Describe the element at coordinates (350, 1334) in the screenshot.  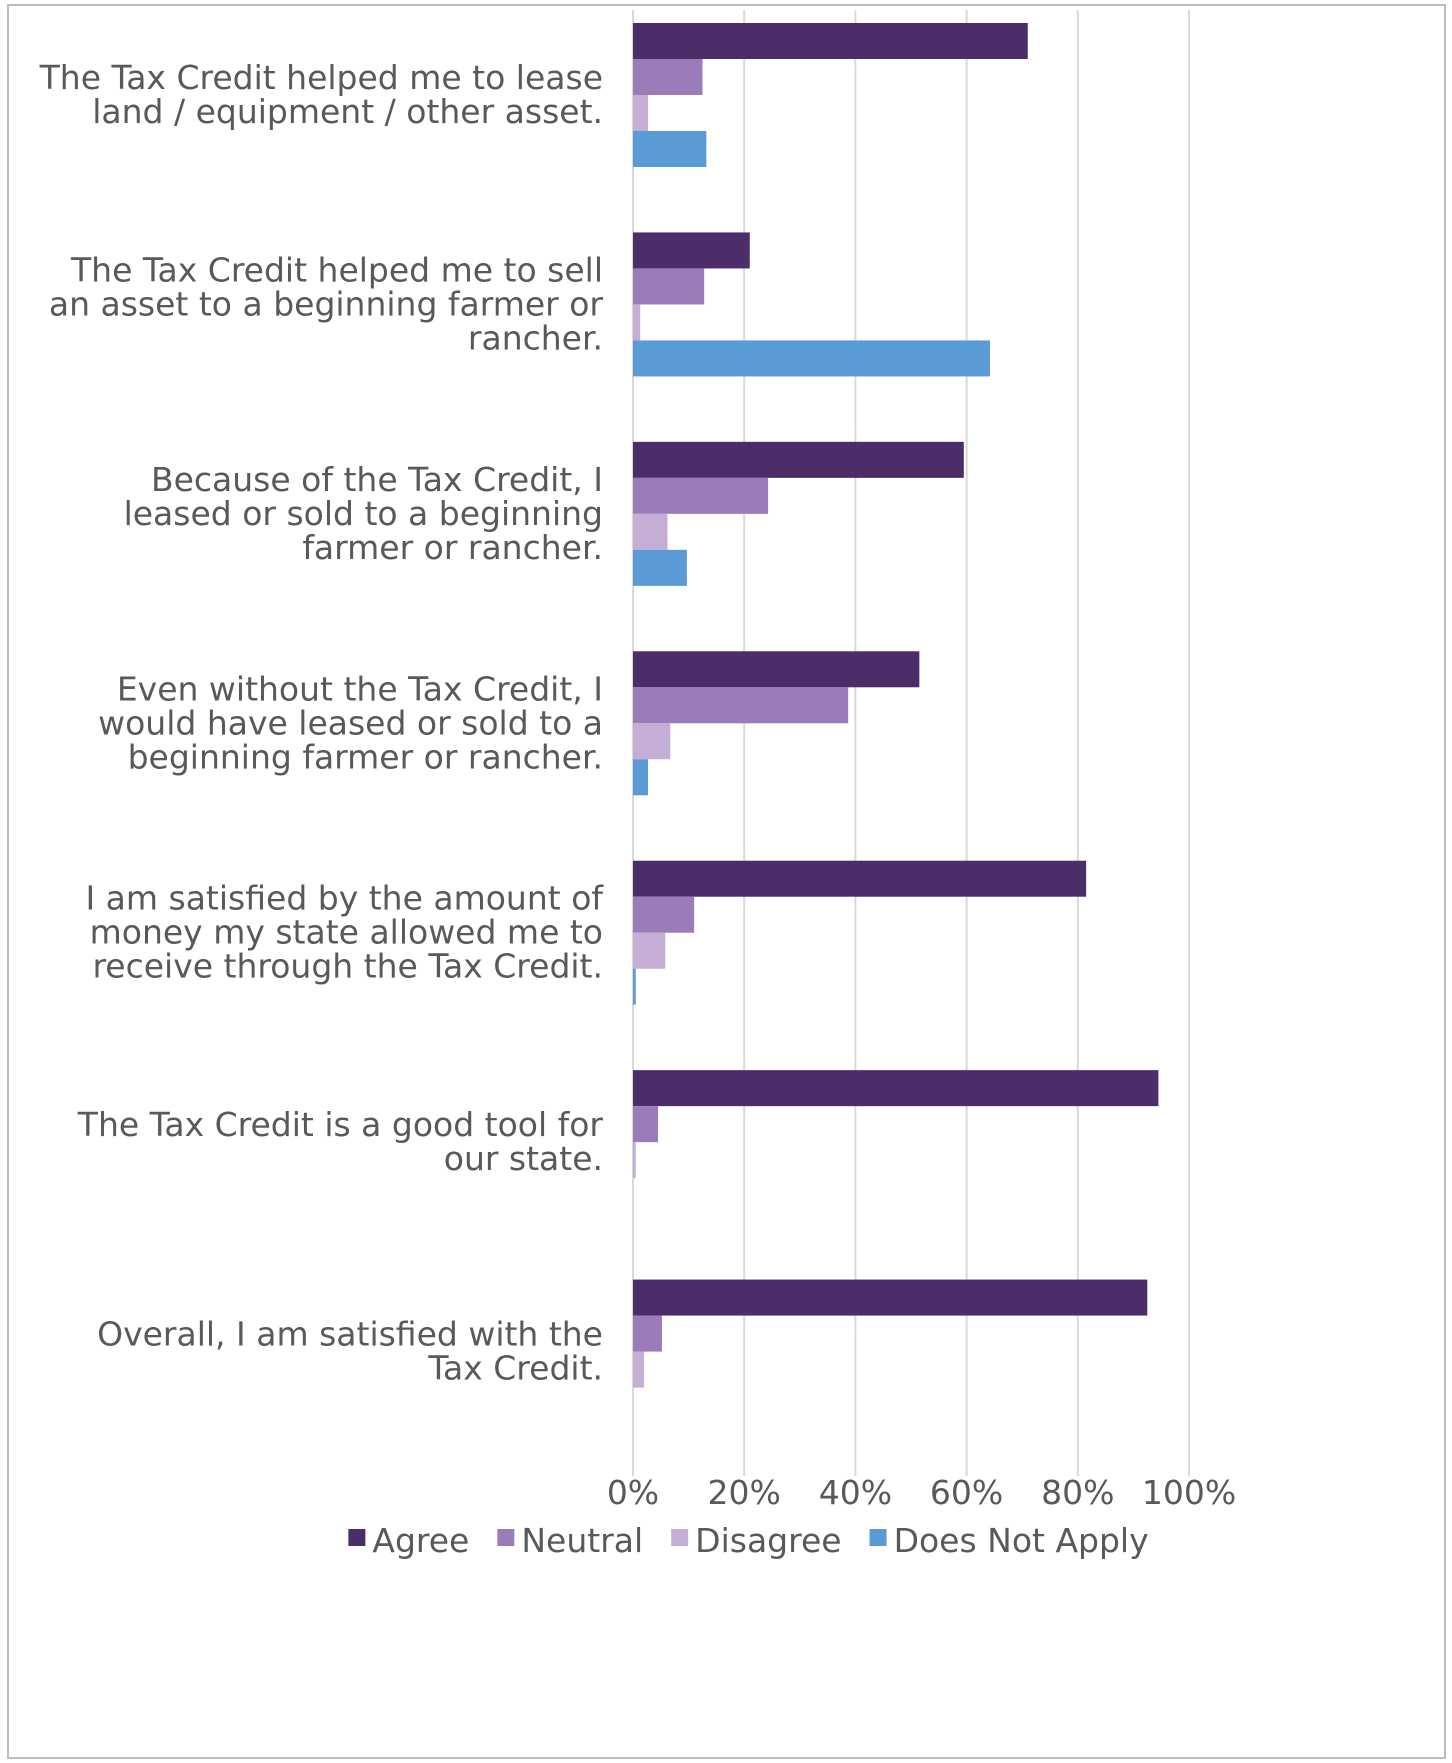
I see `category-label: Overall, I am satisfied with the` at that location.